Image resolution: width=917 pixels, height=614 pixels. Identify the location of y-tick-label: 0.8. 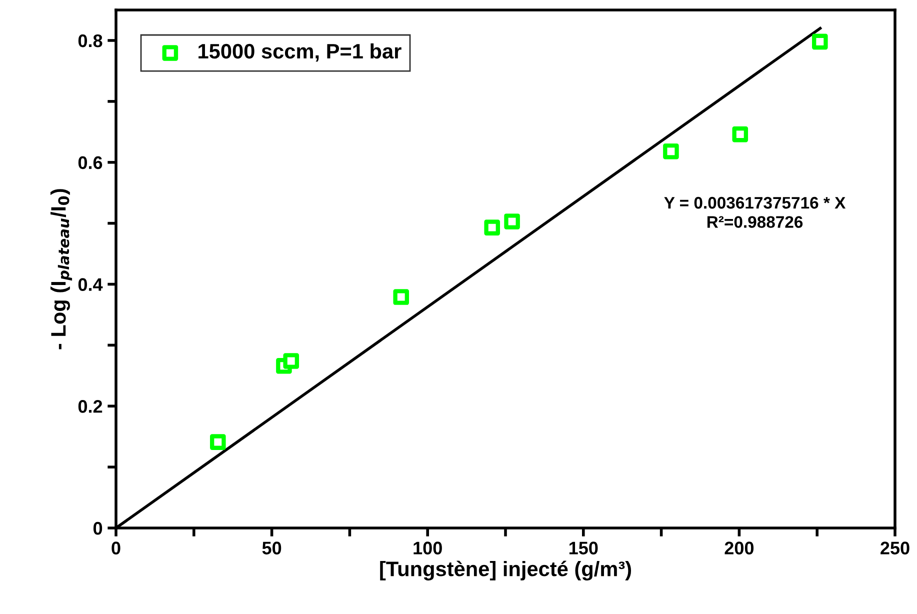
(90, 41).